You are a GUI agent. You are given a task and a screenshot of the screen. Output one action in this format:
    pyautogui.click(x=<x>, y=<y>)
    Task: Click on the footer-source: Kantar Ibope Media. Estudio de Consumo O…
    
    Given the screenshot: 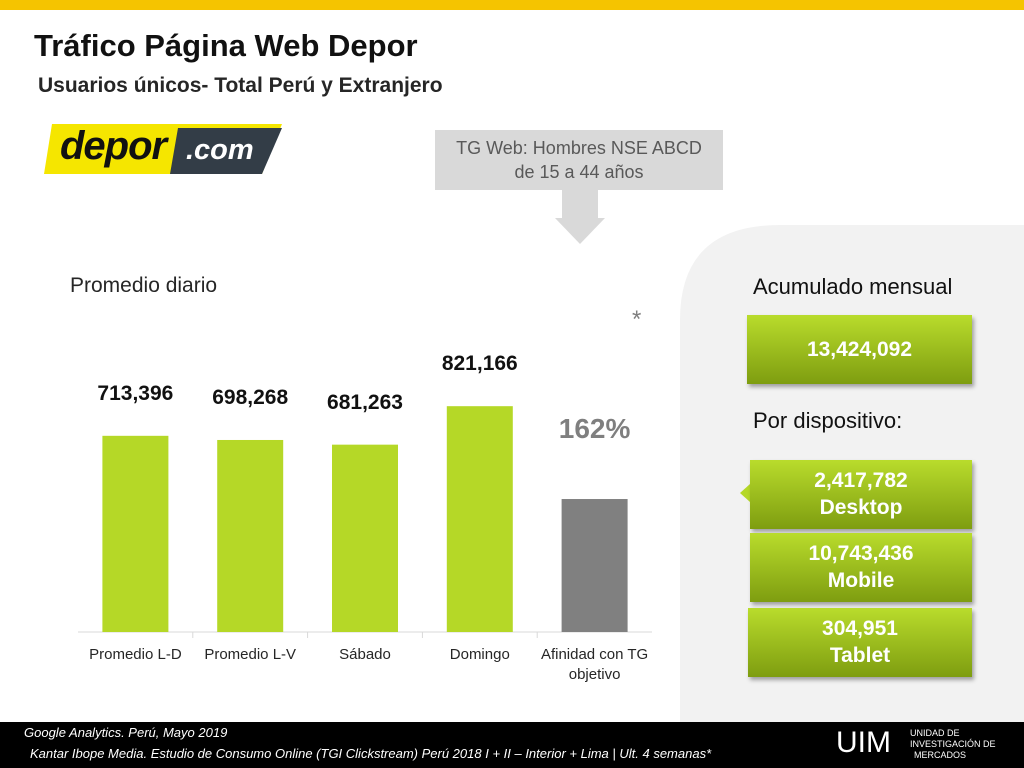 What is the action you would take?
    pyautogui.click(x=371, y=753)
    